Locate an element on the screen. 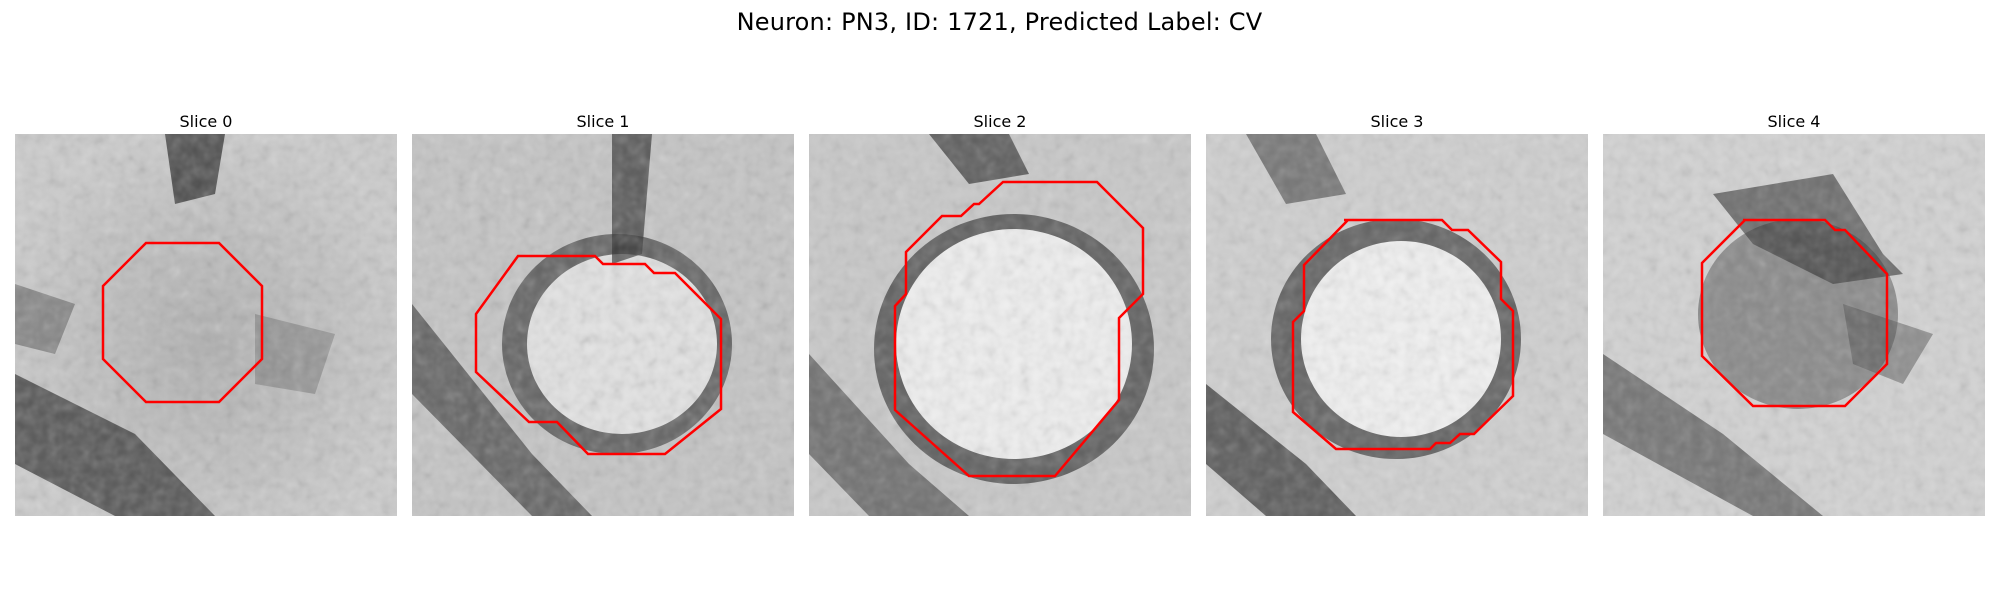 The image size is (2000, 600). slice-panel-2: Slice 2 is located at coordinates (1000, 313).